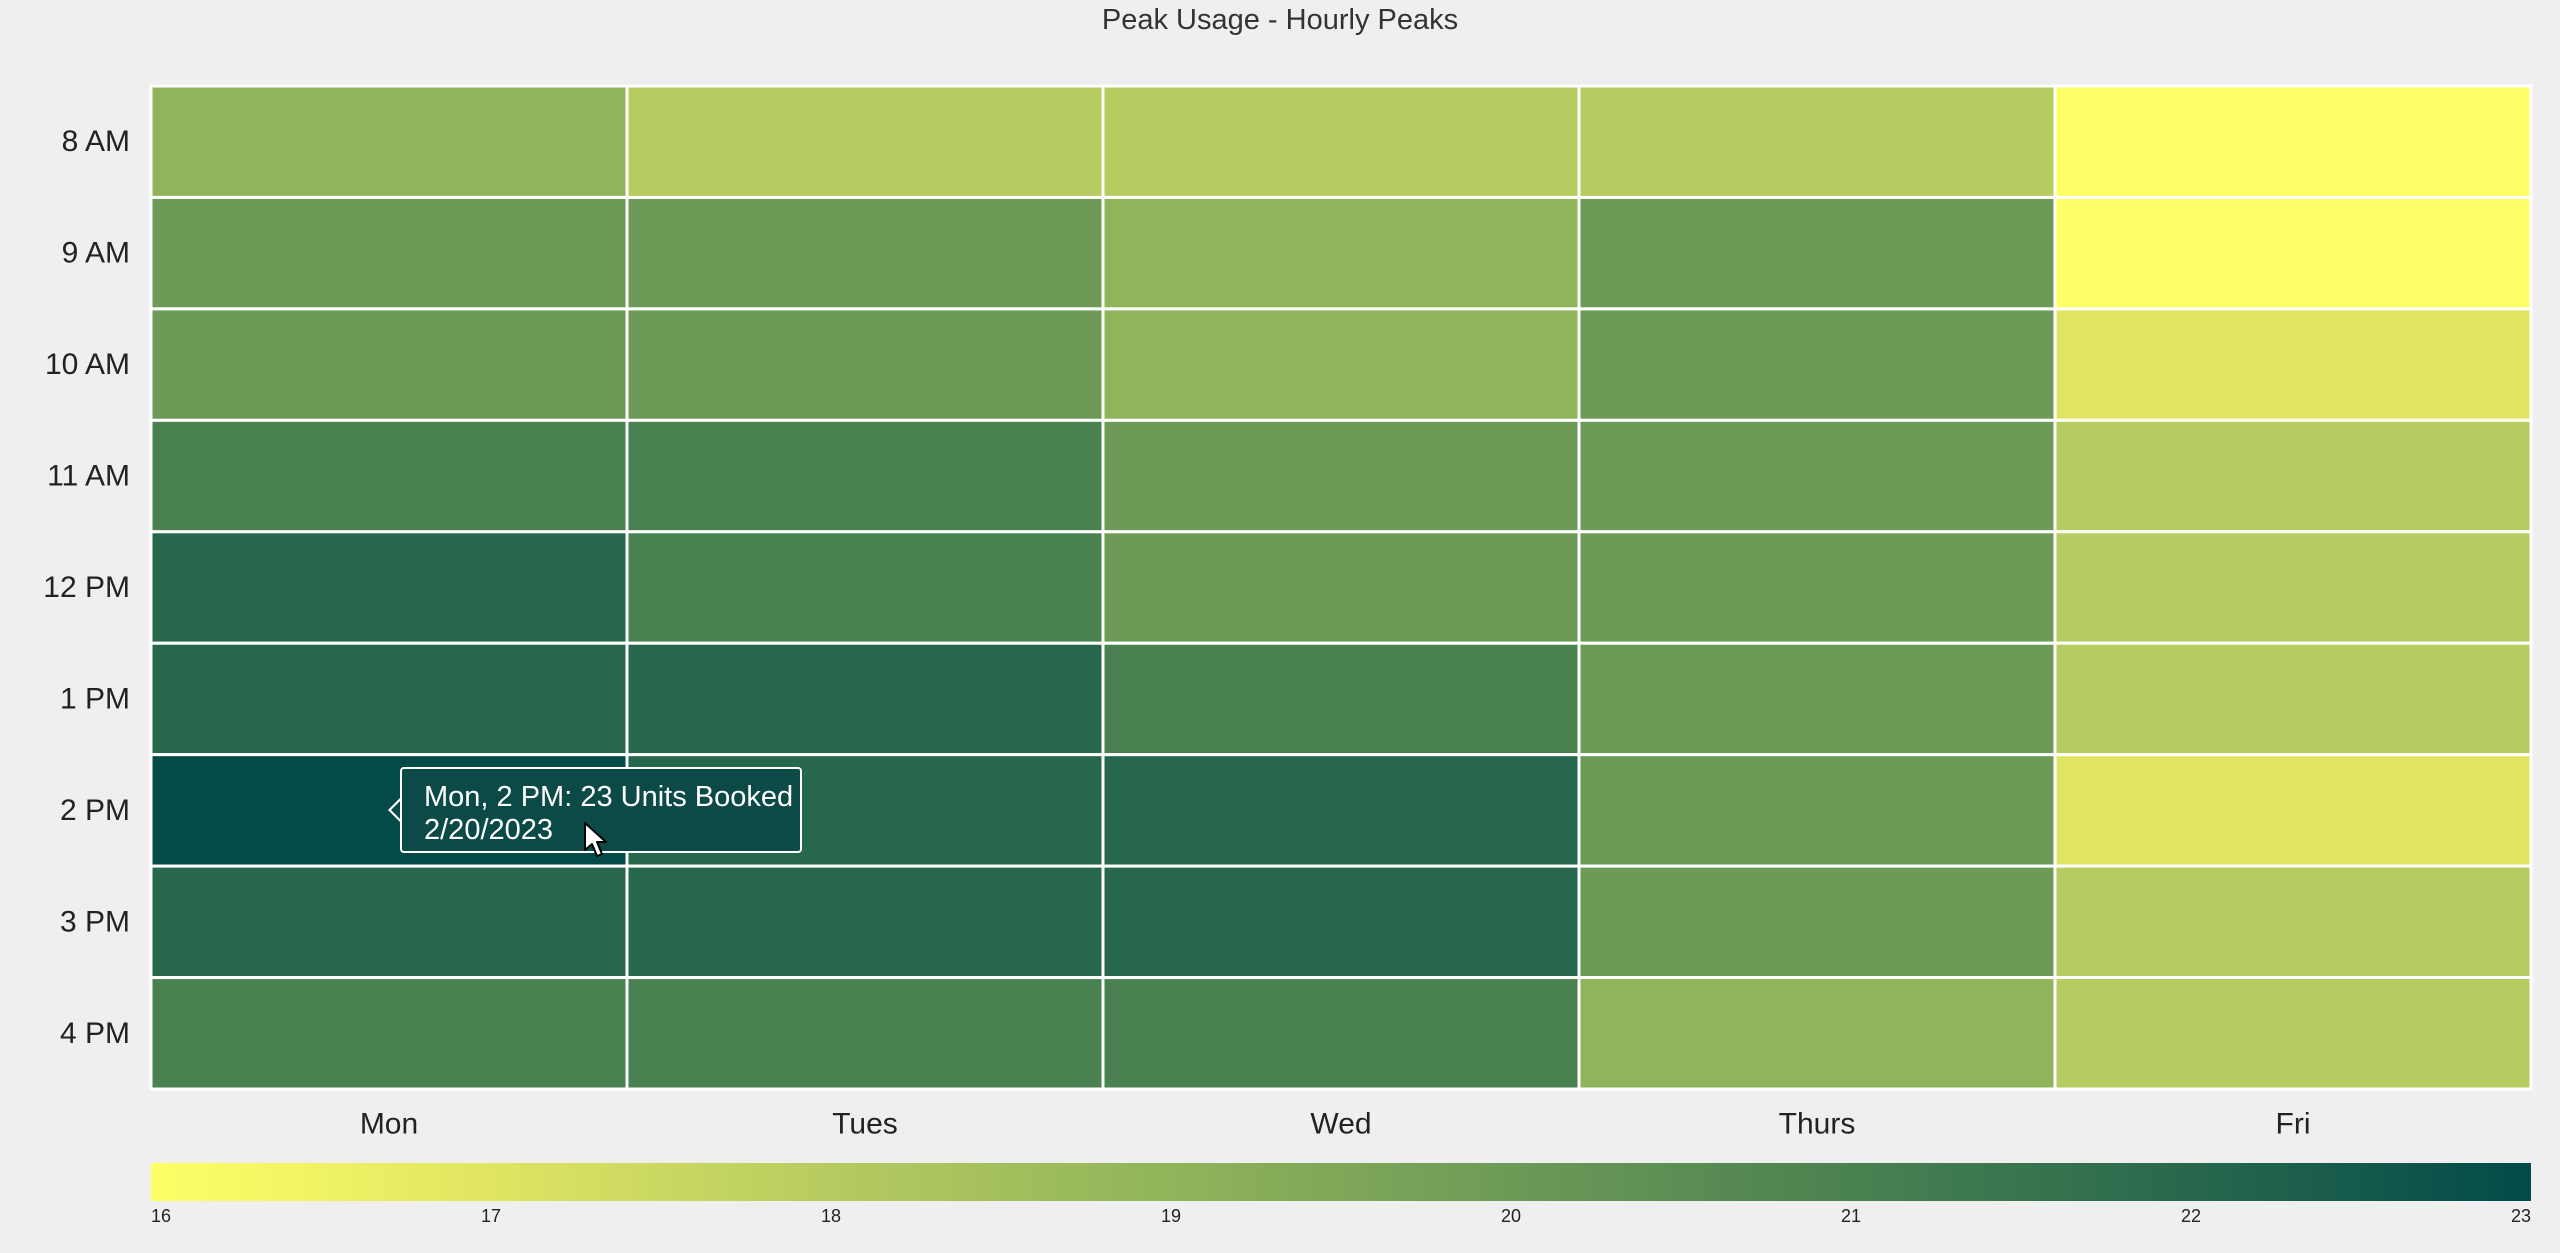 Image resolution: width=2560 pixels, height=1253 pixels. What do you see at coordinates (2521, 1216) in the screenshot?
I see `color-scale-tick: 23` at bounding box center [2521, 1216].